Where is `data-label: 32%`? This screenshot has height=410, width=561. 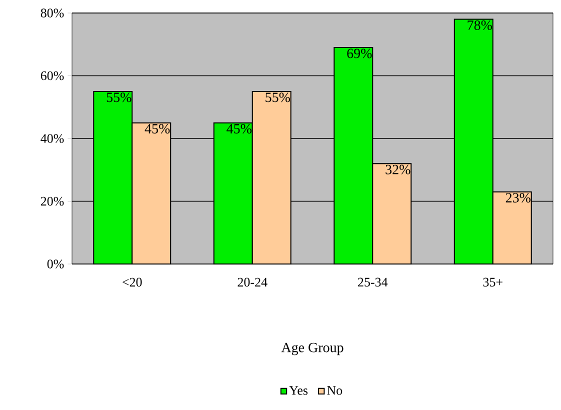 data-label: 32% is located at coordinates (398, 169).